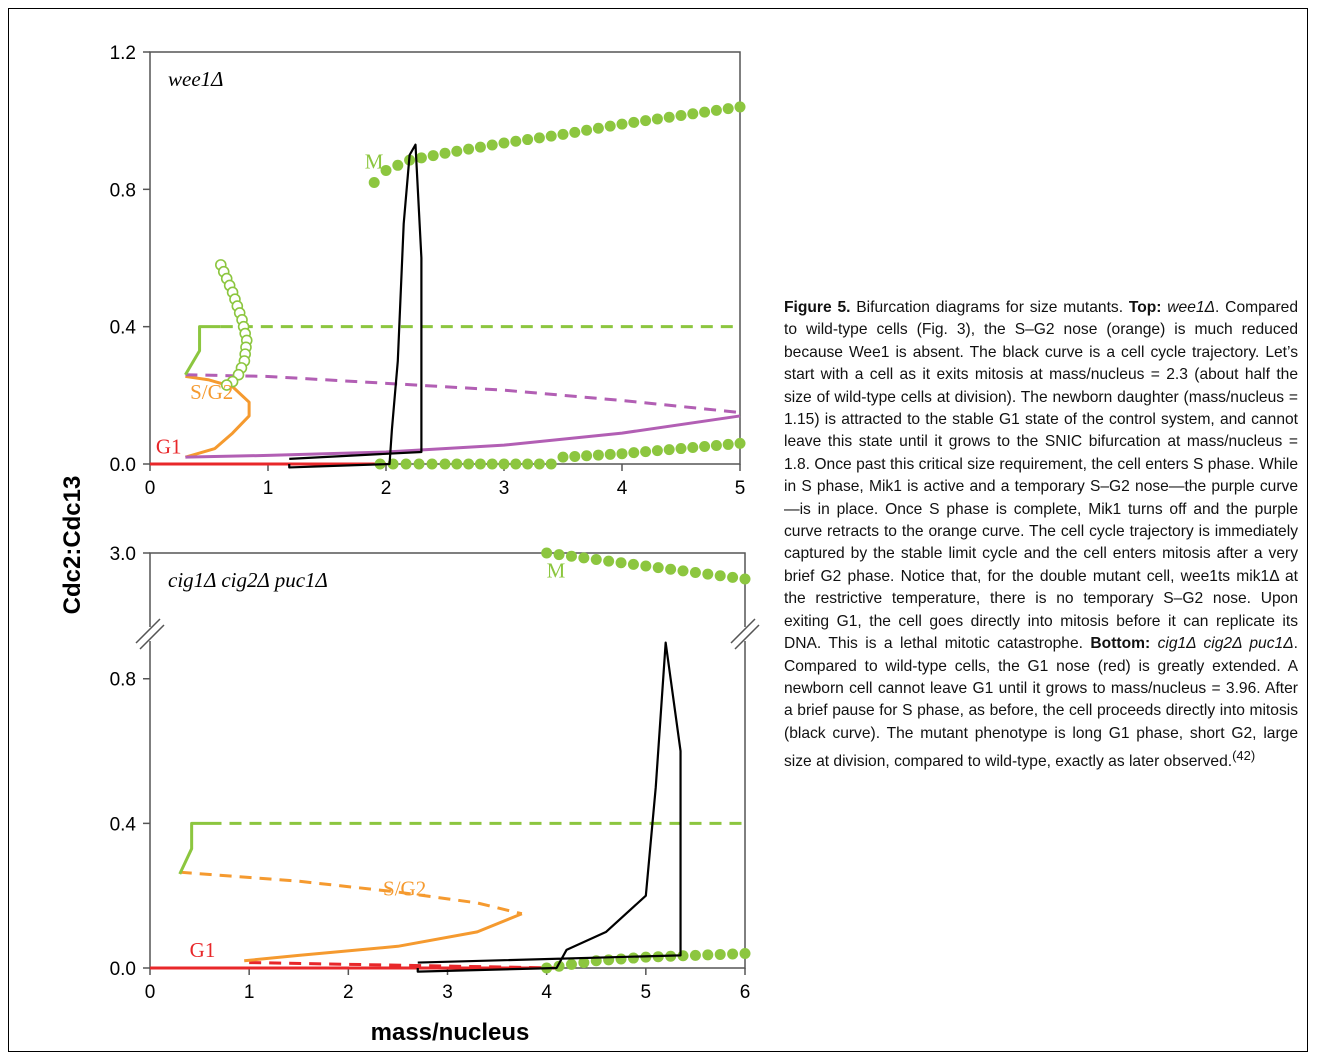 The width and height of the screenshot is (1318, 1062). What do you see at coordinates (383, 937) in the screenshot?
I see `series-line-SG2_stable` at bounding box center [383, 937].